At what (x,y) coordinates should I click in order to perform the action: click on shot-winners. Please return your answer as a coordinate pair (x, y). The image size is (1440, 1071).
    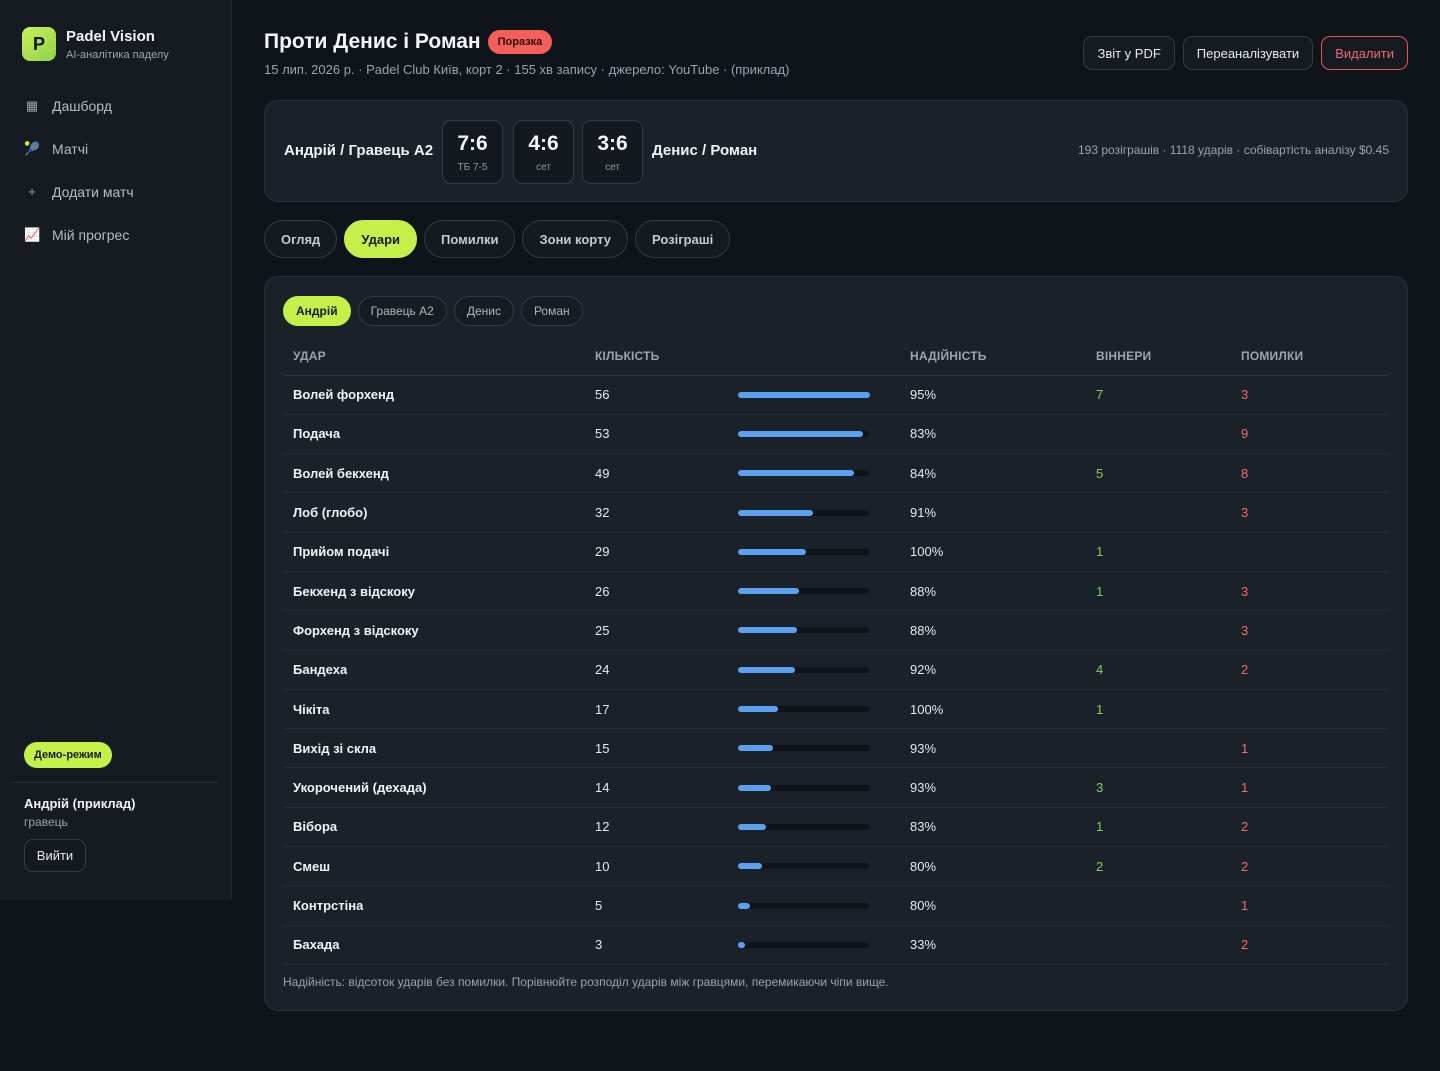
    Looking at the image, I should click on (1158, 434).